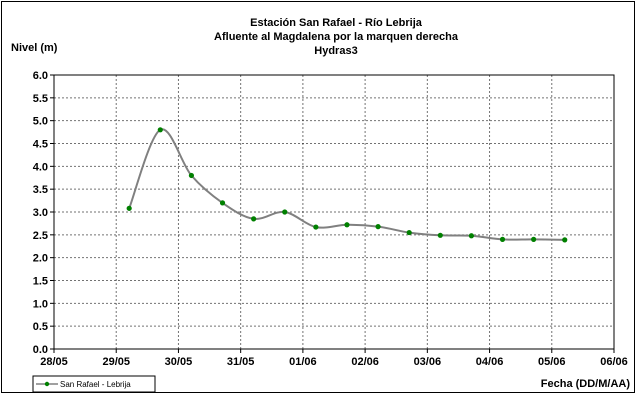 The height and width of the screenshot is (396, 638). Describe the element at coordinates (365, 362) in the screenshot. I see `x-tick-label: 02/06` at that location.